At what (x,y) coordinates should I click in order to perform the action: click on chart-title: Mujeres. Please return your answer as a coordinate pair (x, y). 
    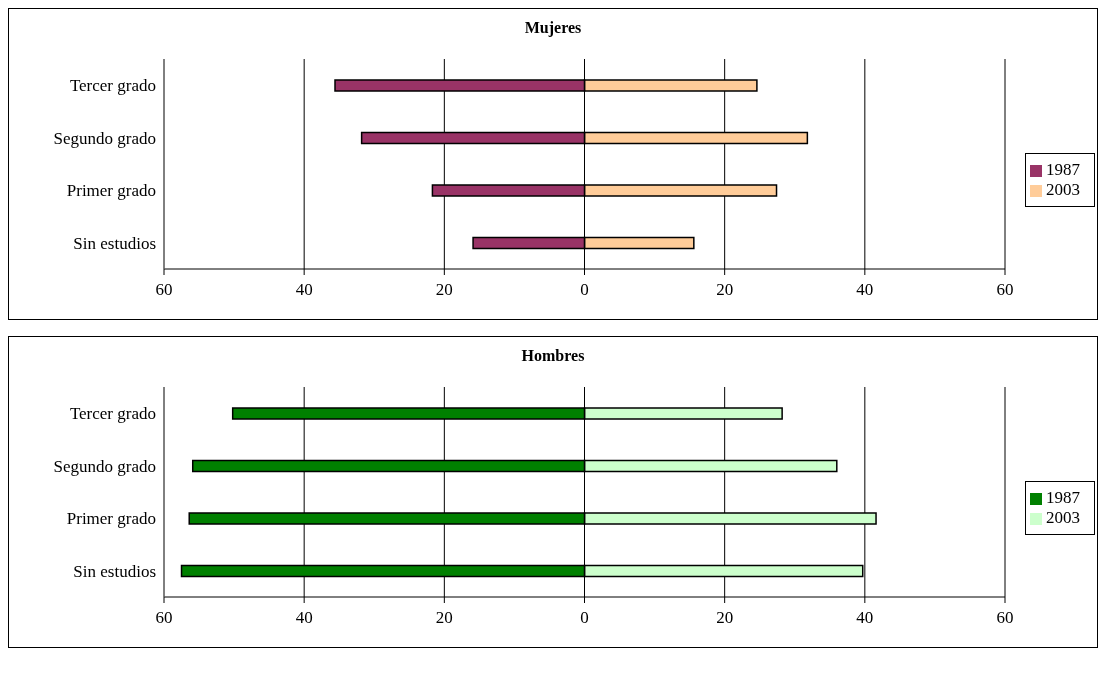
    Looking at the image, I should click on (553, 28).